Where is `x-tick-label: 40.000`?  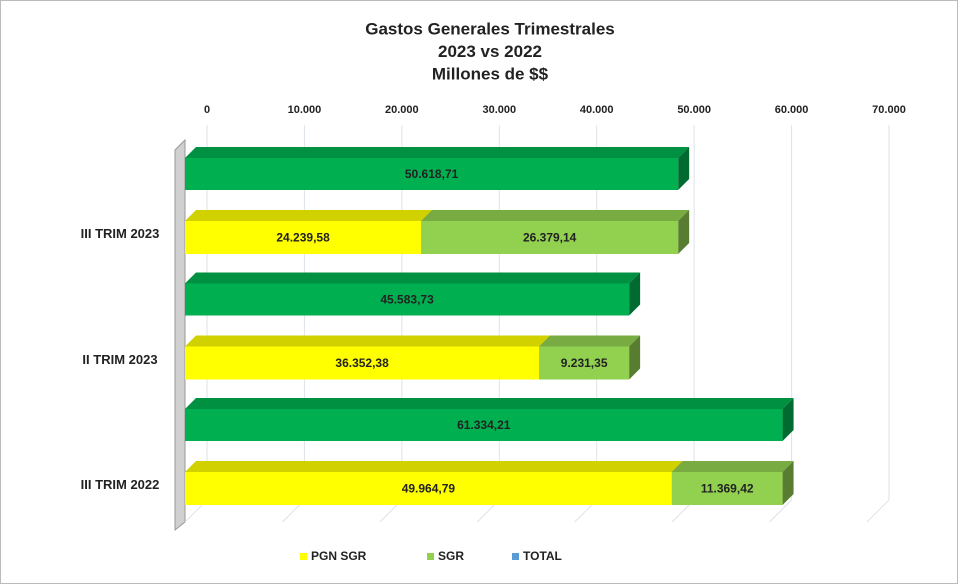 x-tick-label: 40.000 is located at coordinates (597, 110).